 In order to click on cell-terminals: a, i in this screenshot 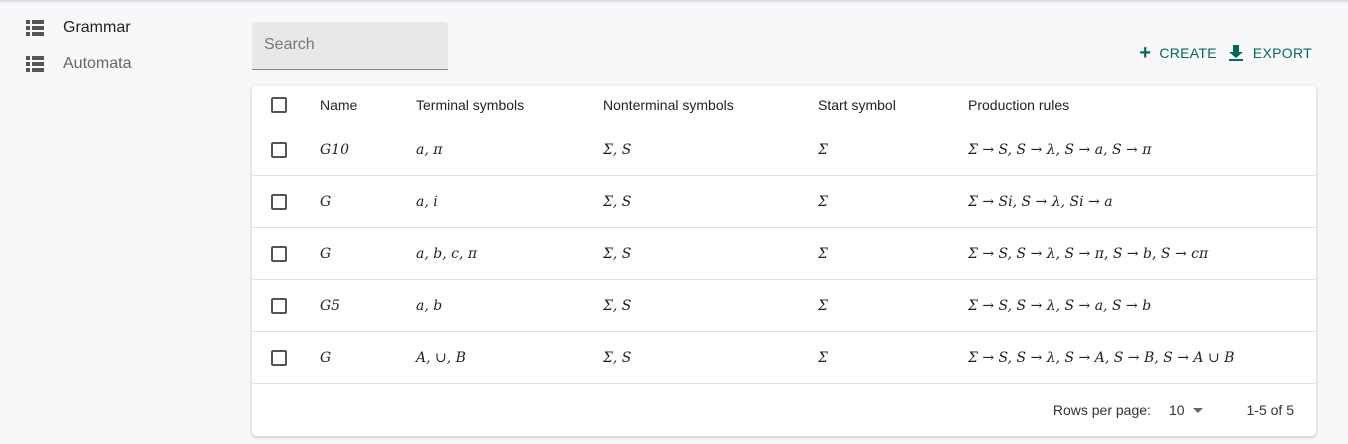, I will do `click(509, 201)`.